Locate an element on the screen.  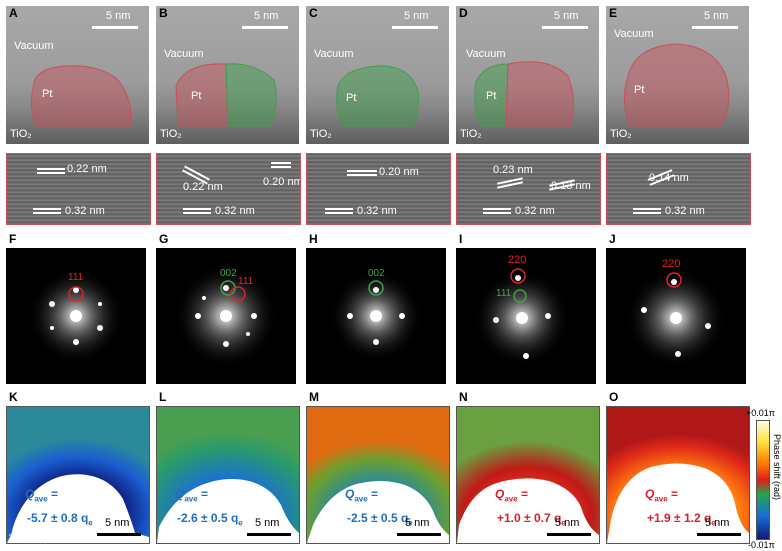
scale-label-n: 5 nm is located at coordinates (567, 523).